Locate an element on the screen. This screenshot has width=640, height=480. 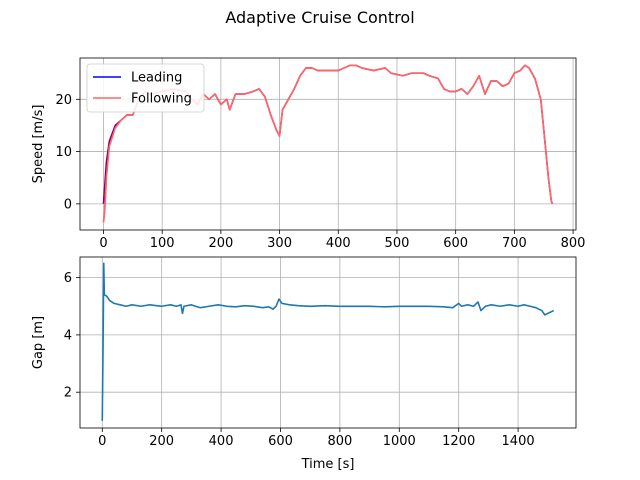
x-tick-label: 1400 is located at coordinates (518, 441).